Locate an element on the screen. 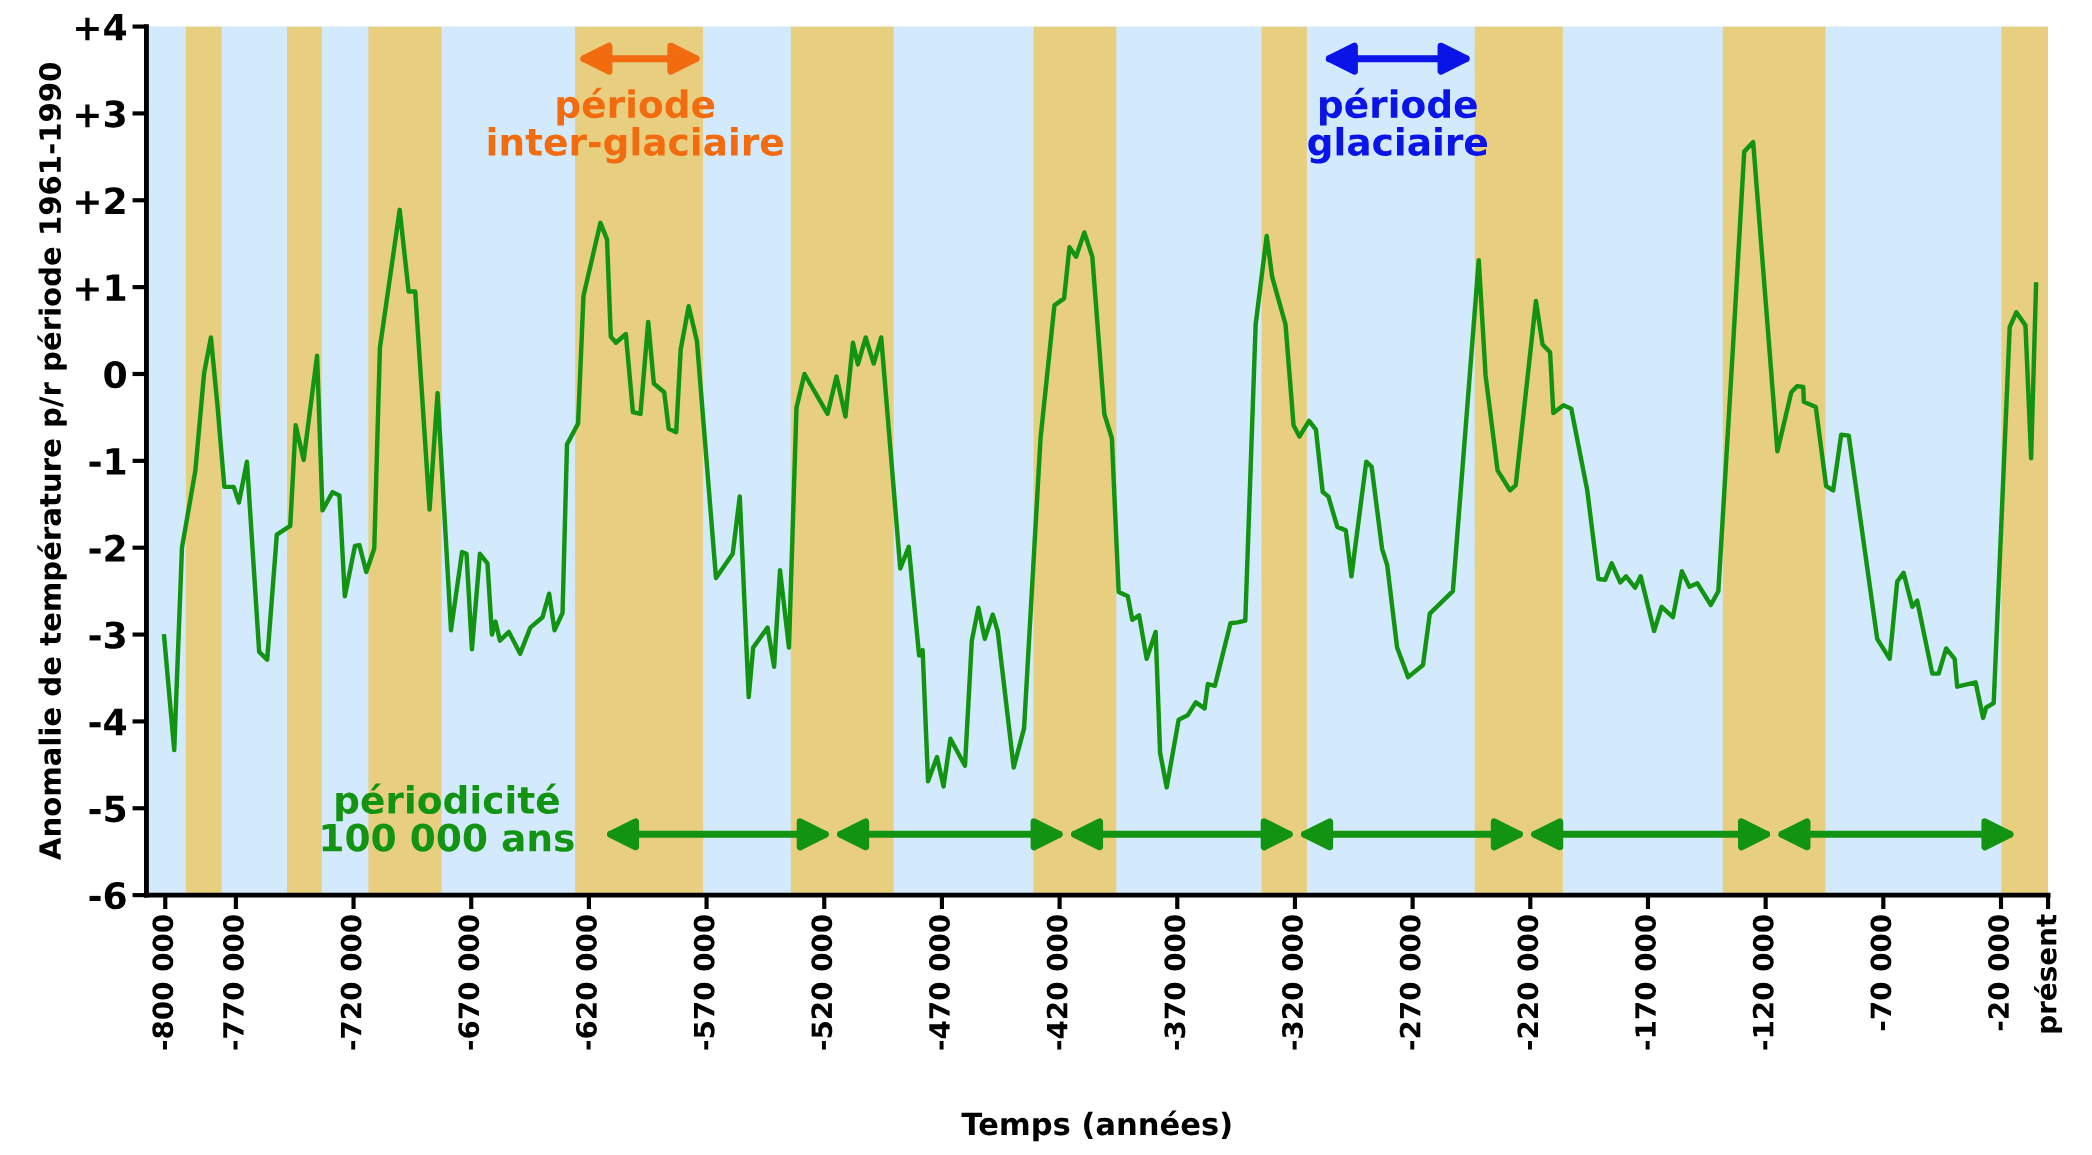 The width and height of the screenshot is (2092, 1155). y-tick-label: -3 is located at coordinates (107, 635).